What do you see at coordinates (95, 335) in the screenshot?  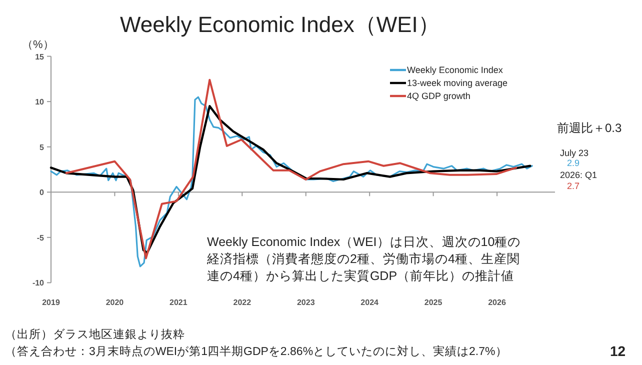 I see `annotation: （出所）ダラス地区連銀より抜粋` at bounding box center [95, 335].